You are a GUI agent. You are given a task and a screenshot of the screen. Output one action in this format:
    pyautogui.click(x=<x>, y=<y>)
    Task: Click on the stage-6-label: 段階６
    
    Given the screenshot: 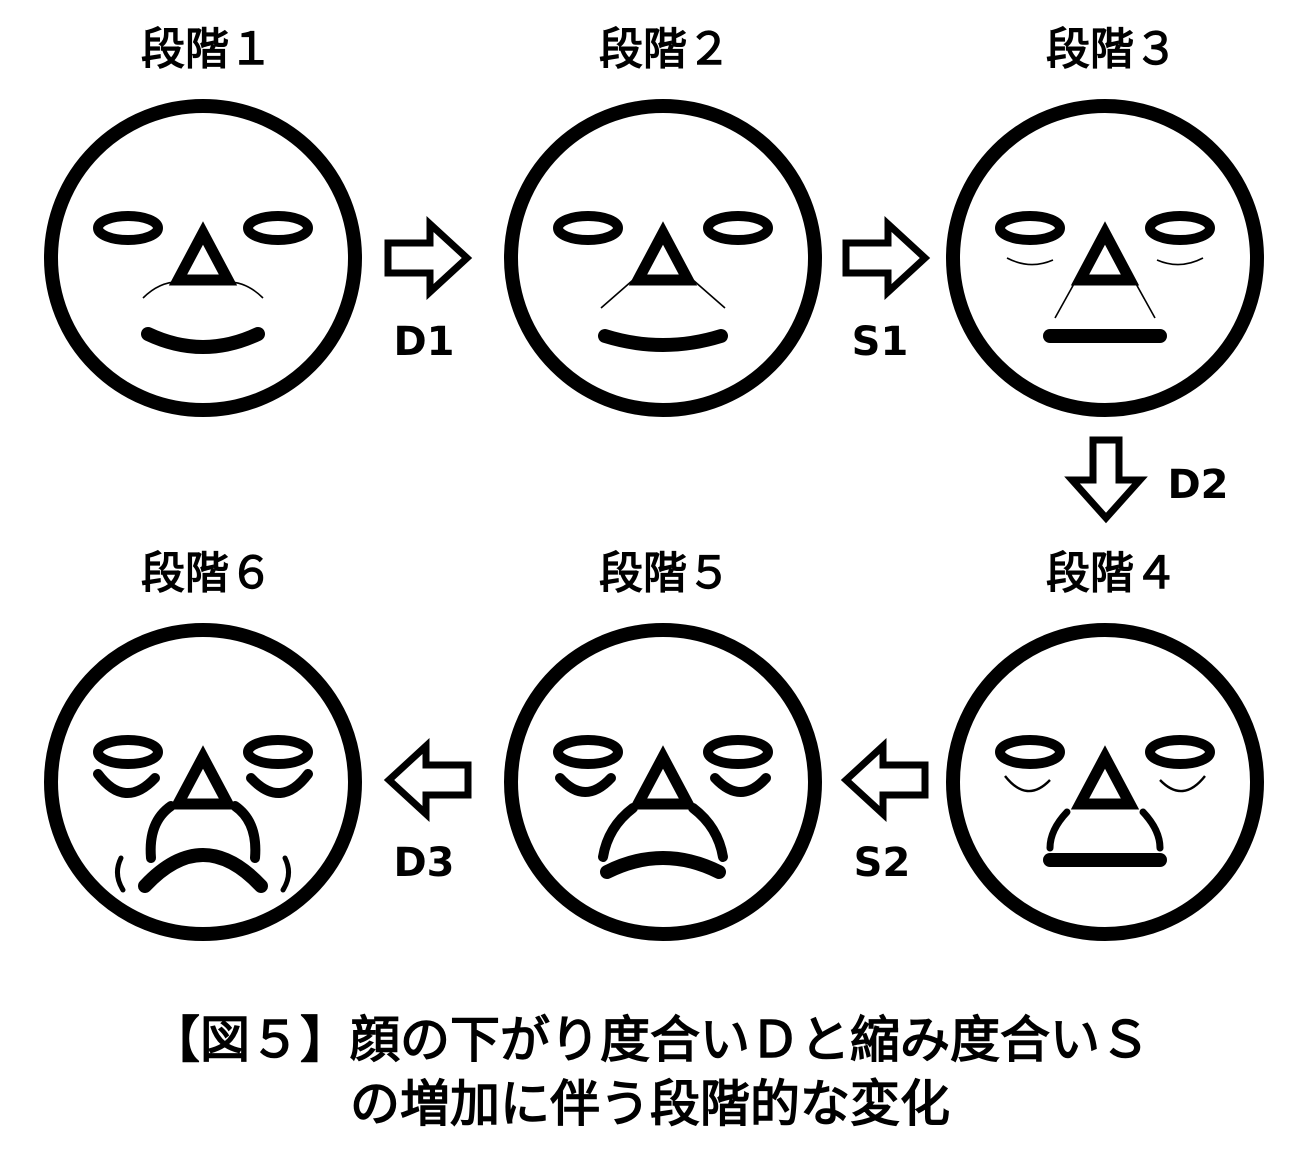 What is the action you would take?
    pyautogui.click(x=207, y=573)
    